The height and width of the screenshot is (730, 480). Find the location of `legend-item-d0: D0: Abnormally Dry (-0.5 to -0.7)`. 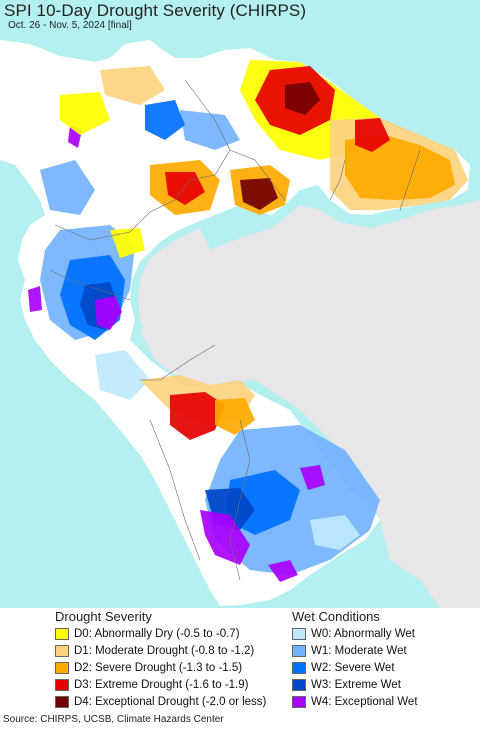

legend-item-d0: D0: Abnormally Dry (-0.5 to -0.7) is located at coordinates (147, 634).